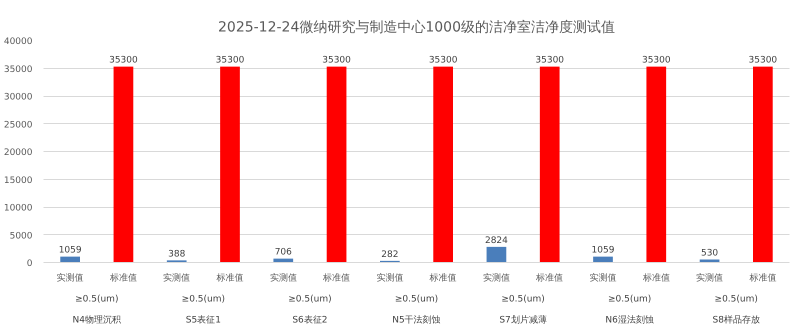 The height and width of the screenshot is (328, 799). I want to click on text: N6湿法刻蚀, so click(629, 320).